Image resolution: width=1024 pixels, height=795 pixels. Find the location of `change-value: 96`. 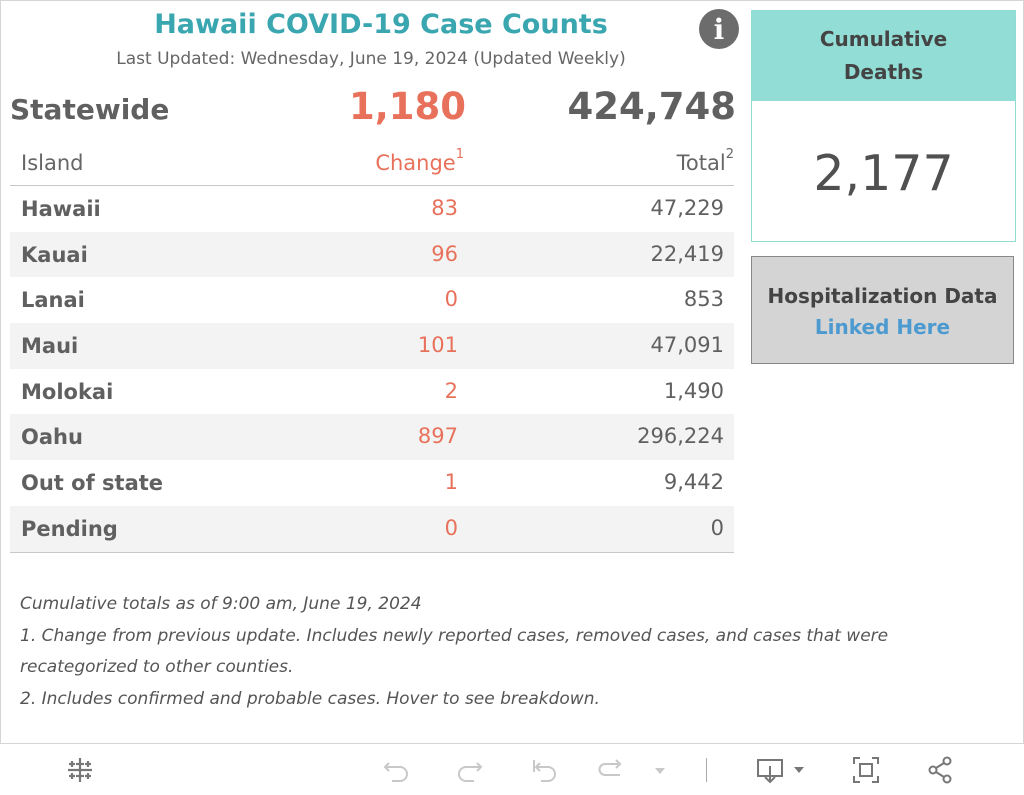

change-value: 96 is located at coordinates (444, 253).